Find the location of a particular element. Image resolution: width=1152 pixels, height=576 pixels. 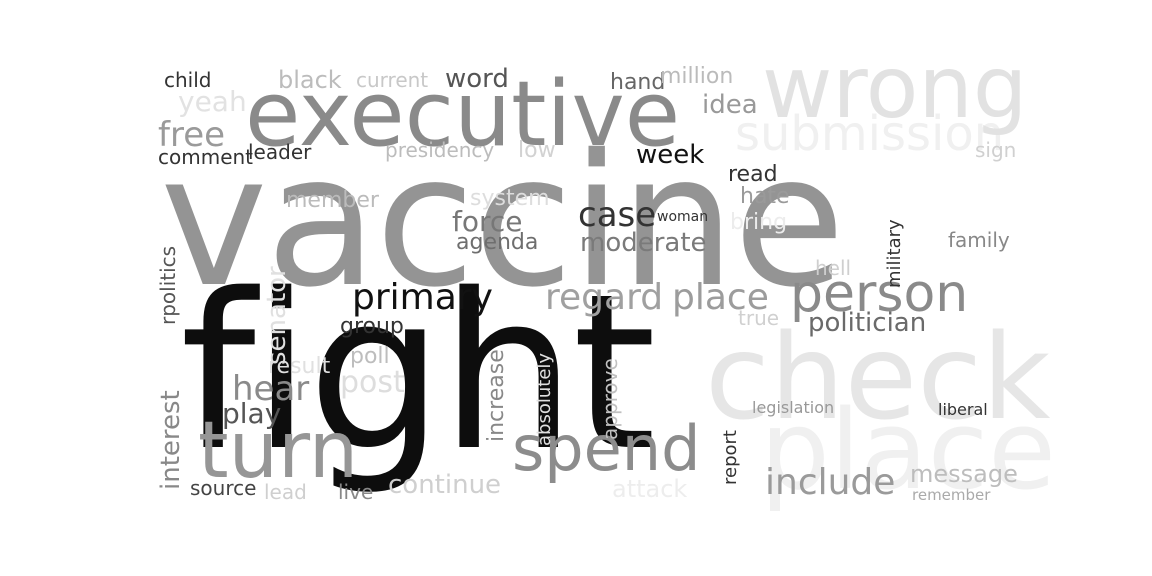

word-spend: spend is located at coordinates (606, 448).